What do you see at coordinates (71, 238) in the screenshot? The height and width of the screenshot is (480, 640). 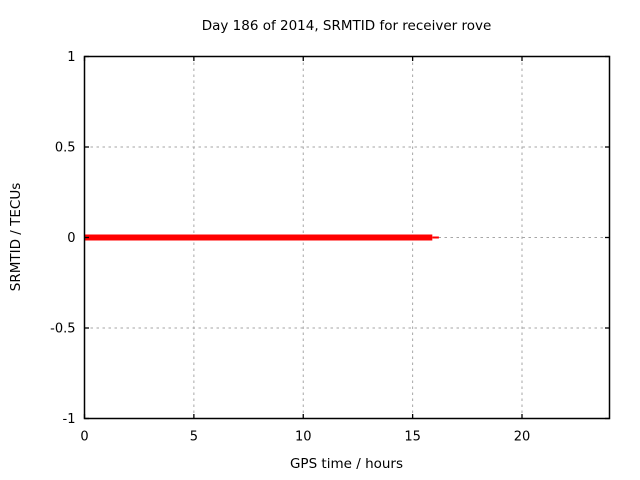 I see `y-tick-label: 0` at bounding box center [71, 238].